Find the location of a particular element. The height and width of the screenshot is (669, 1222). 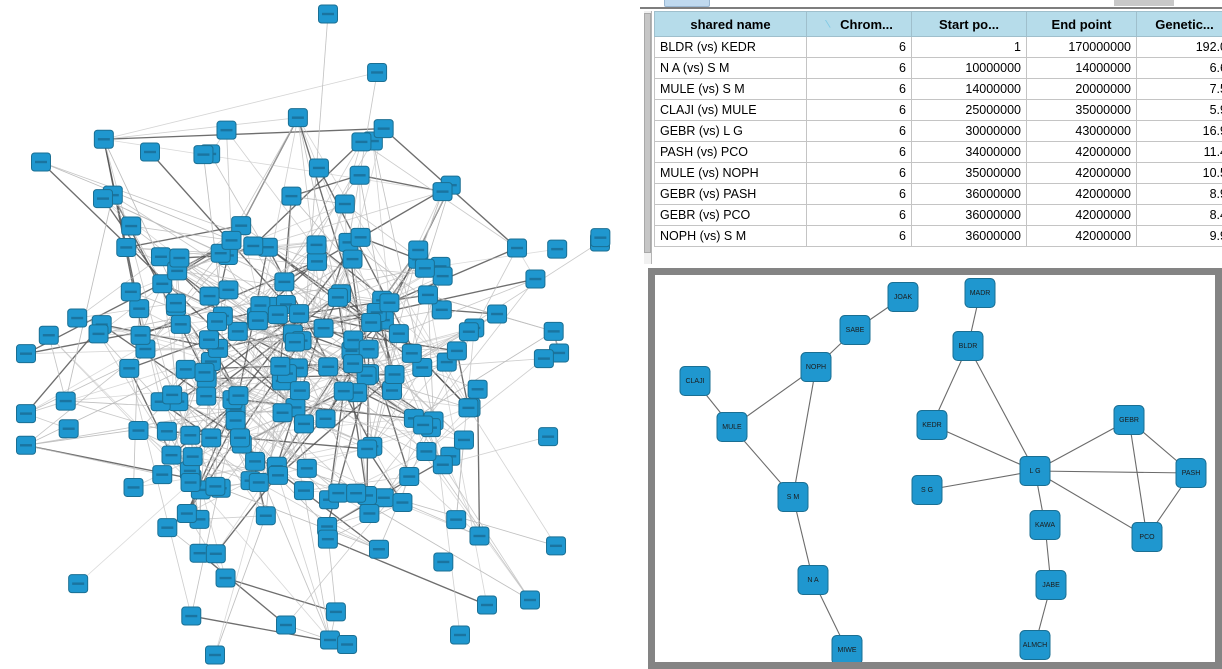

cell-shared-name: N A (vs) S M is located at coordinates (730, 68).